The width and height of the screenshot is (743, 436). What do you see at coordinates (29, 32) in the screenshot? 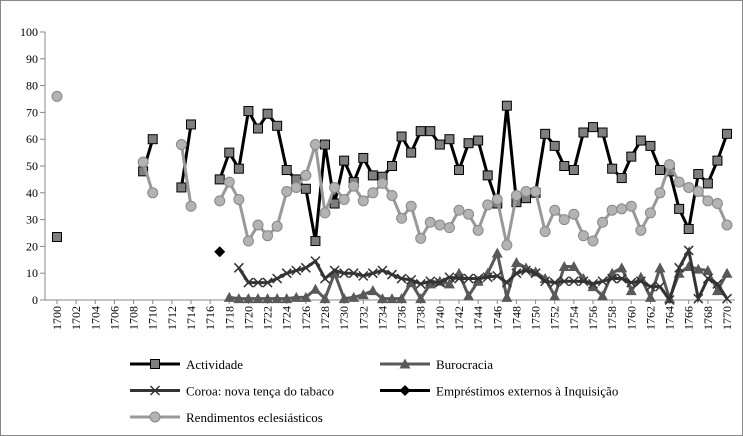
I see `y-tick-label: 100` at bounding box center [29, 32].